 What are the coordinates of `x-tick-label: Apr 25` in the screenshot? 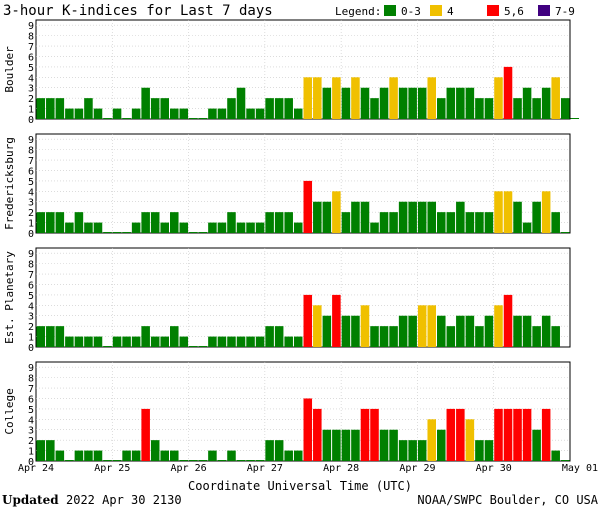 It's located at (112, 468).